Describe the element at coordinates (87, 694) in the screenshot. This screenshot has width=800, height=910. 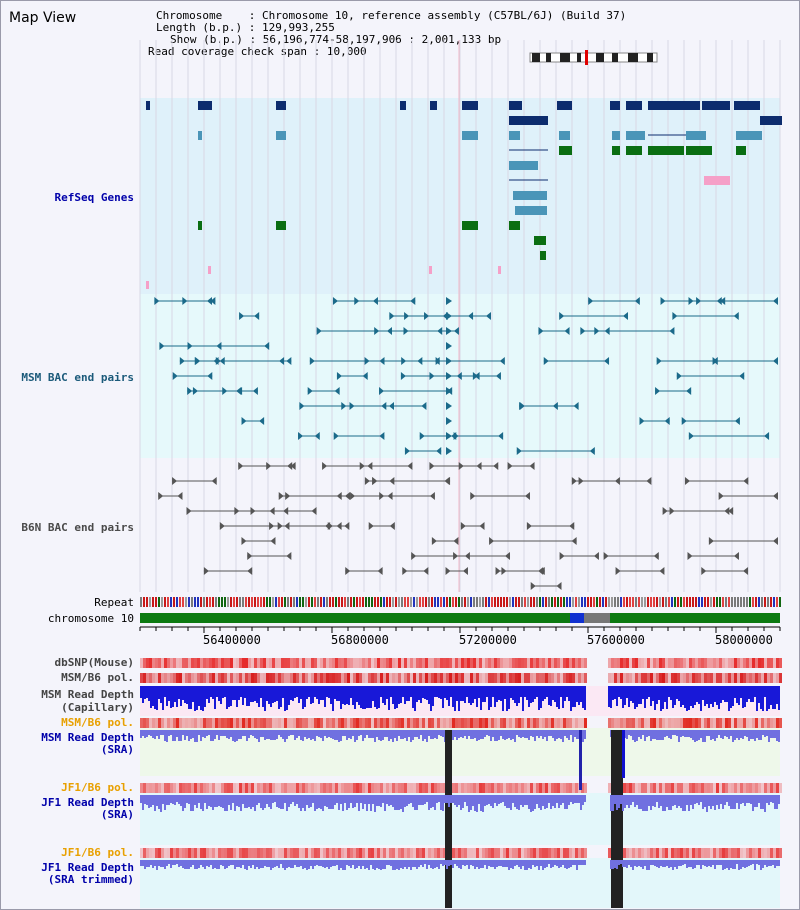
I see `msm-read-depth-capillary-label: MSM Read Depth` at that location.